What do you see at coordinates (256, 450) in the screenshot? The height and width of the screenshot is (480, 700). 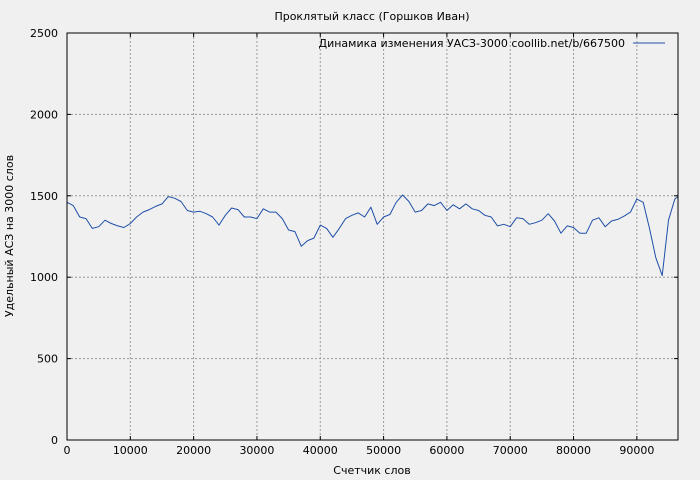 I see `x-tick-label: 30000` at bounding box center [256, 450].